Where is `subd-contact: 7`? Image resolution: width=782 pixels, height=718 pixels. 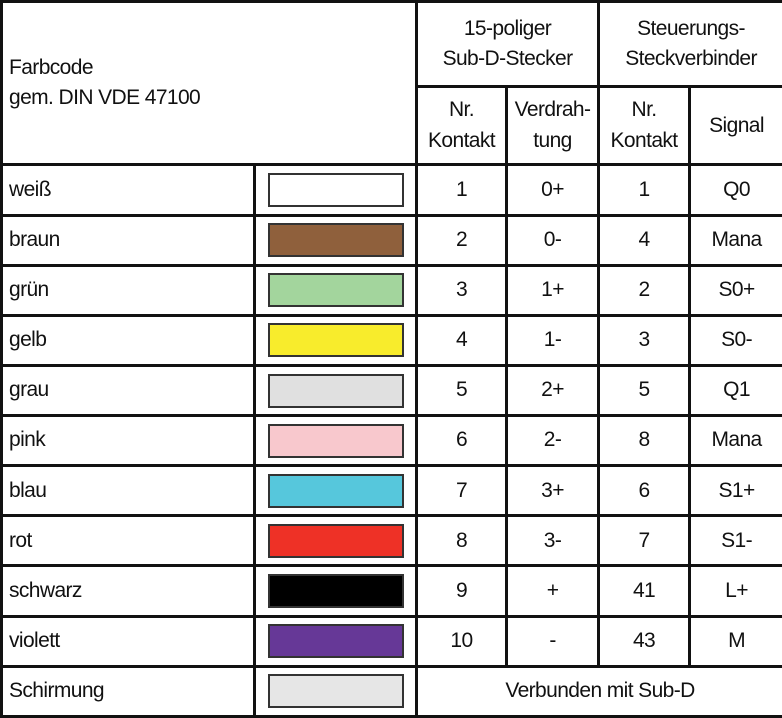
subd-contact: 7 is located at coordinates (462, 491).